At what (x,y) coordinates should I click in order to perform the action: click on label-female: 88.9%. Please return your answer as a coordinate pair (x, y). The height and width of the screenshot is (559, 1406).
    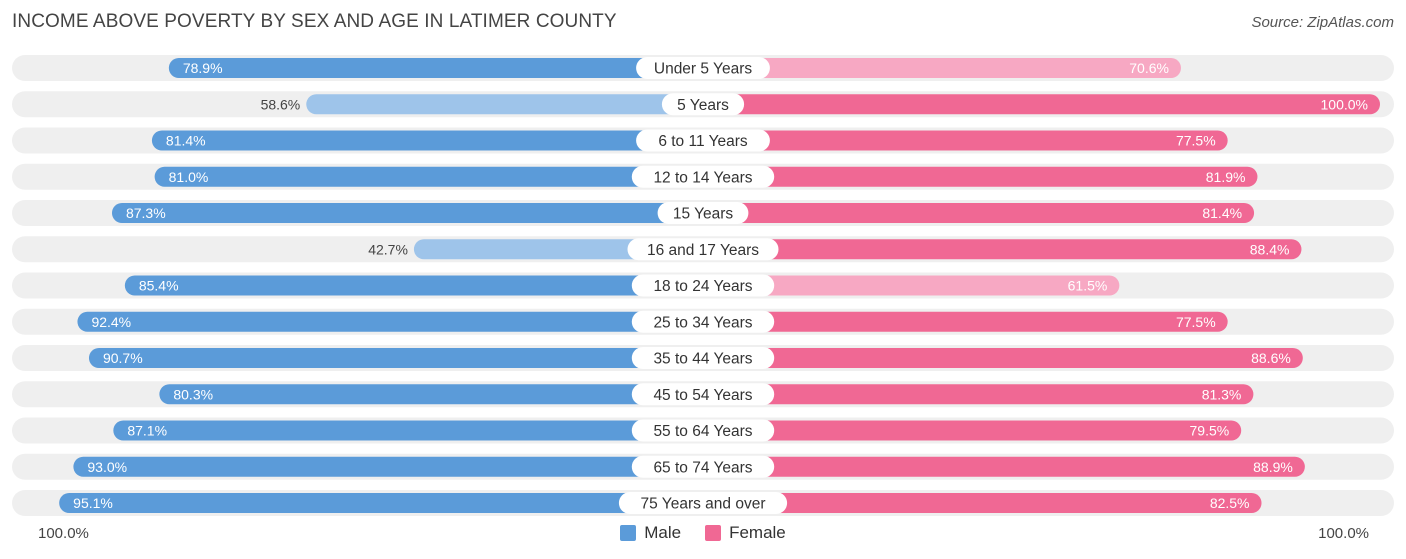
    Looking at the image, I should click on (1273, 467).